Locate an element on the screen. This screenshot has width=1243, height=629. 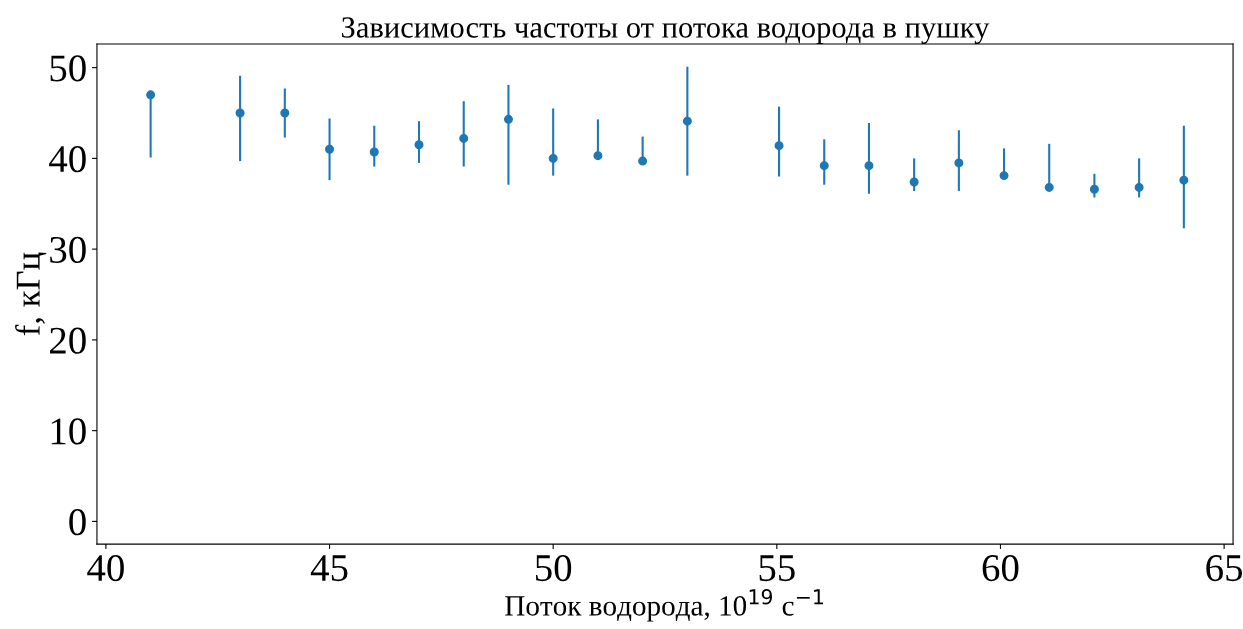
chart-title: Зависимость частоты от потока водорода в пушку is located at coordinates (665, 31).